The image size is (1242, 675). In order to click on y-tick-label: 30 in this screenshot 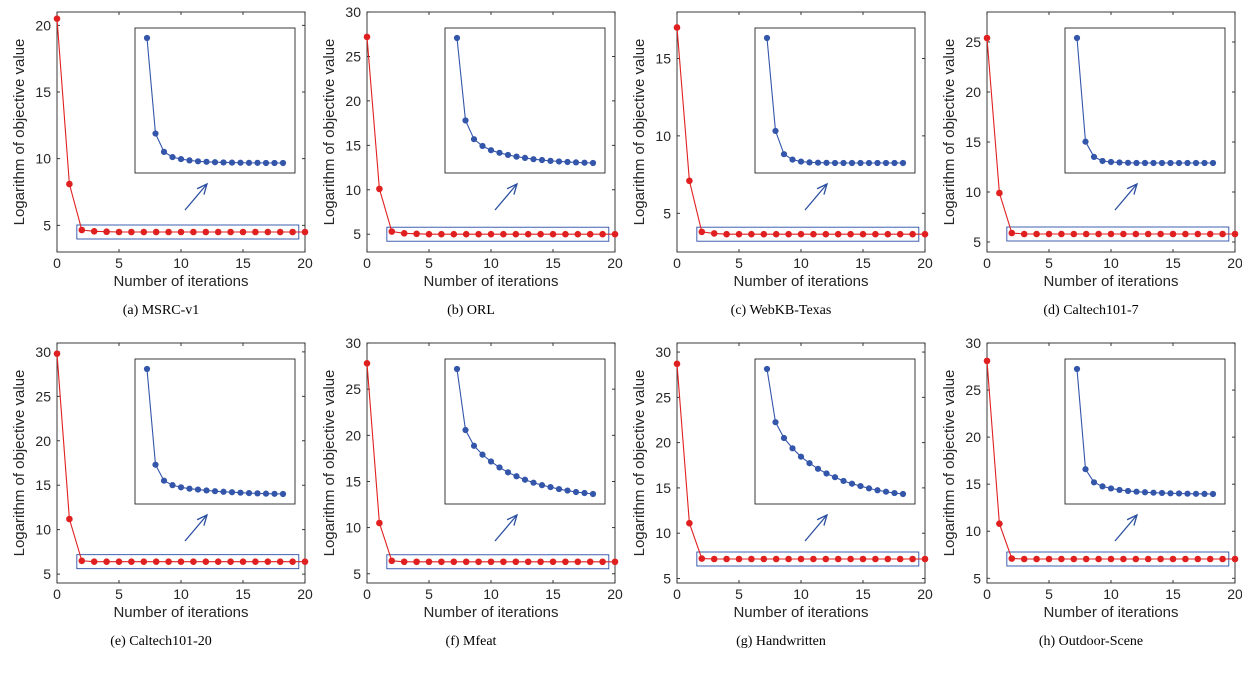, I will do `click(973, 343)`.